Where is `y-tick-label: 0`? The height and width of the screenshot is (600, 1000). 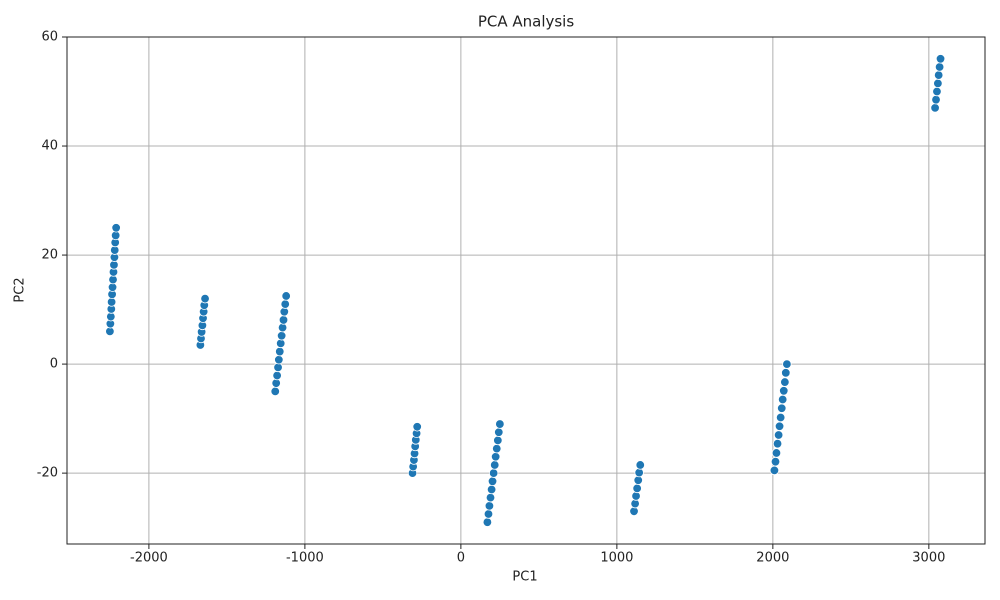
y-tick-label: 0 is located at coordinates (54, 364).